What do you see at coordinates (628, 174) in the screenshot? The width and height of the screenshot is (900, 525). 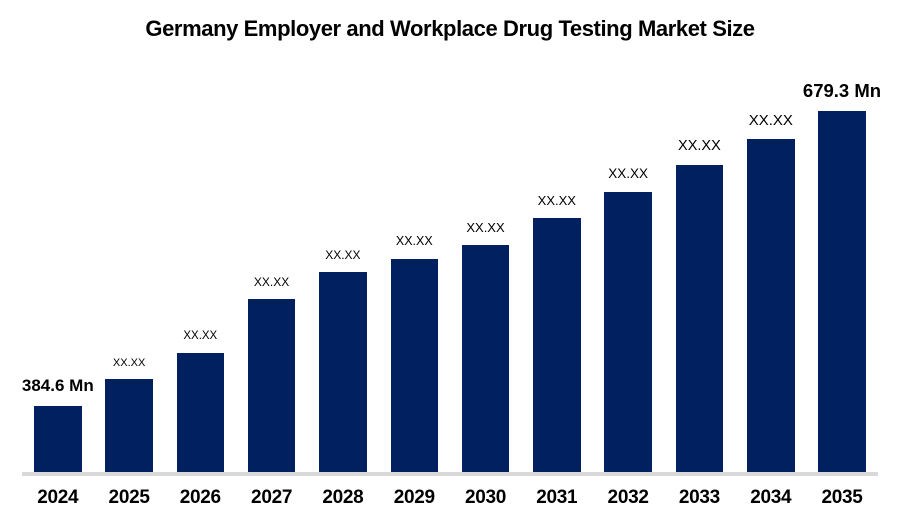 I see `bar-value-label-2032: XX.XX` at bounding box center [628, 174].